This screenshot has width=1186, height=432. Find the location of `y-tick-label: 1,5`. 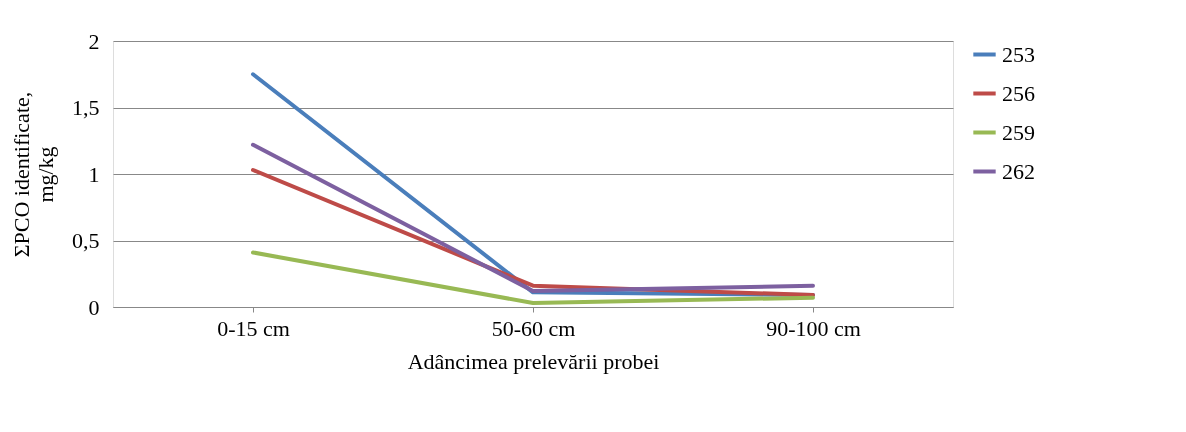

y-tick-label: 1,5 is located at coordinates (86, 107).